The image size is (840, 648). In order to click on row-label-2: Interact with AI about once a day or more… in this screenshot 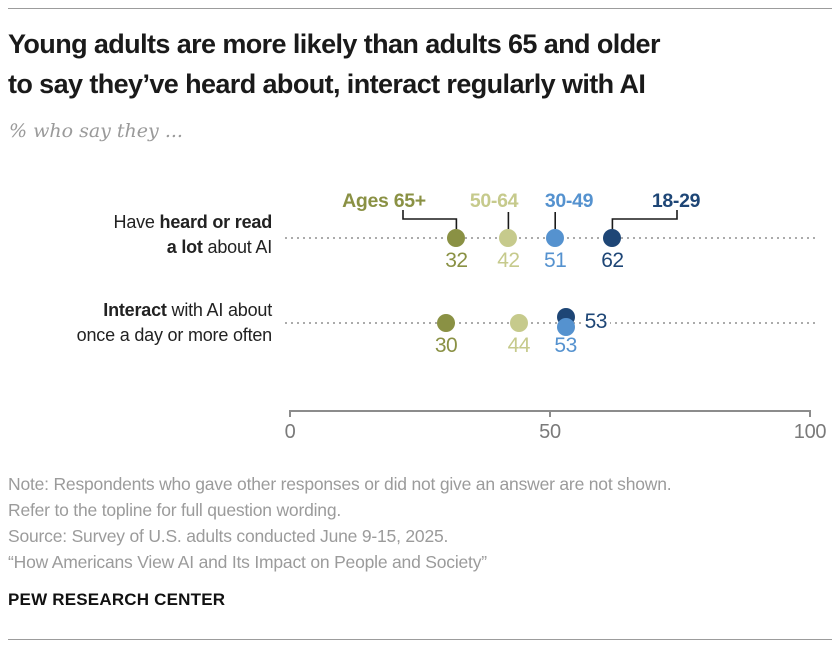, I will do `click(136, 323)`.